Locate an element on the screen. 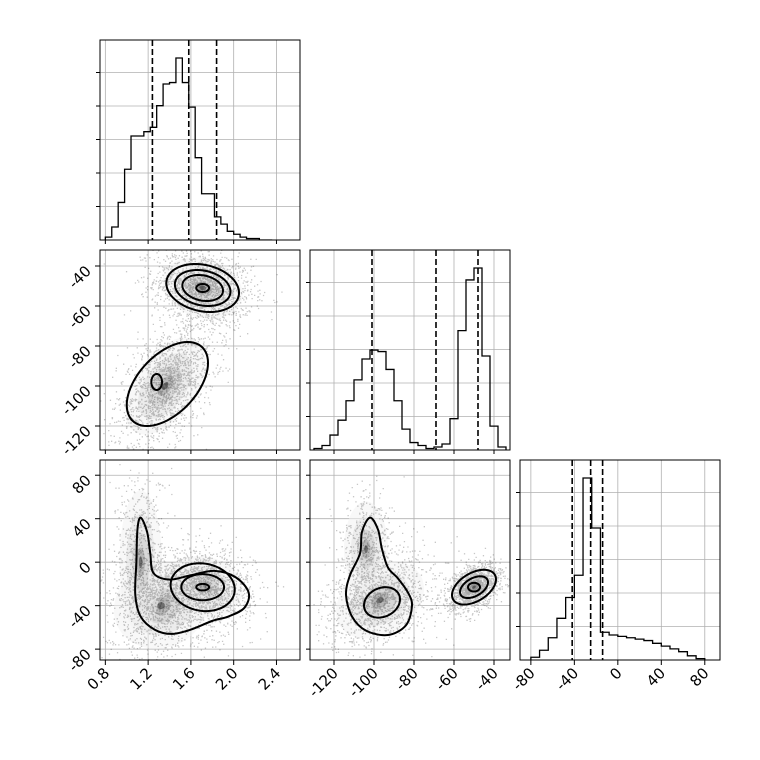 The image size is (760, 760). y-tick-label: 40 is located at coordinates (82, 528).